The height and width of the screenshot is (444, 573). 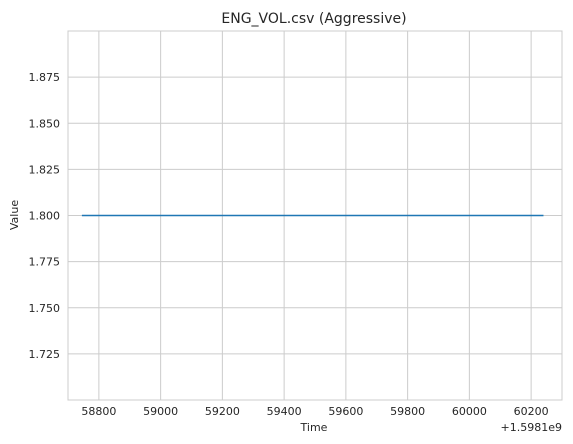 I want to click on x-tick-label: 59600, so click(x=345, y=411).